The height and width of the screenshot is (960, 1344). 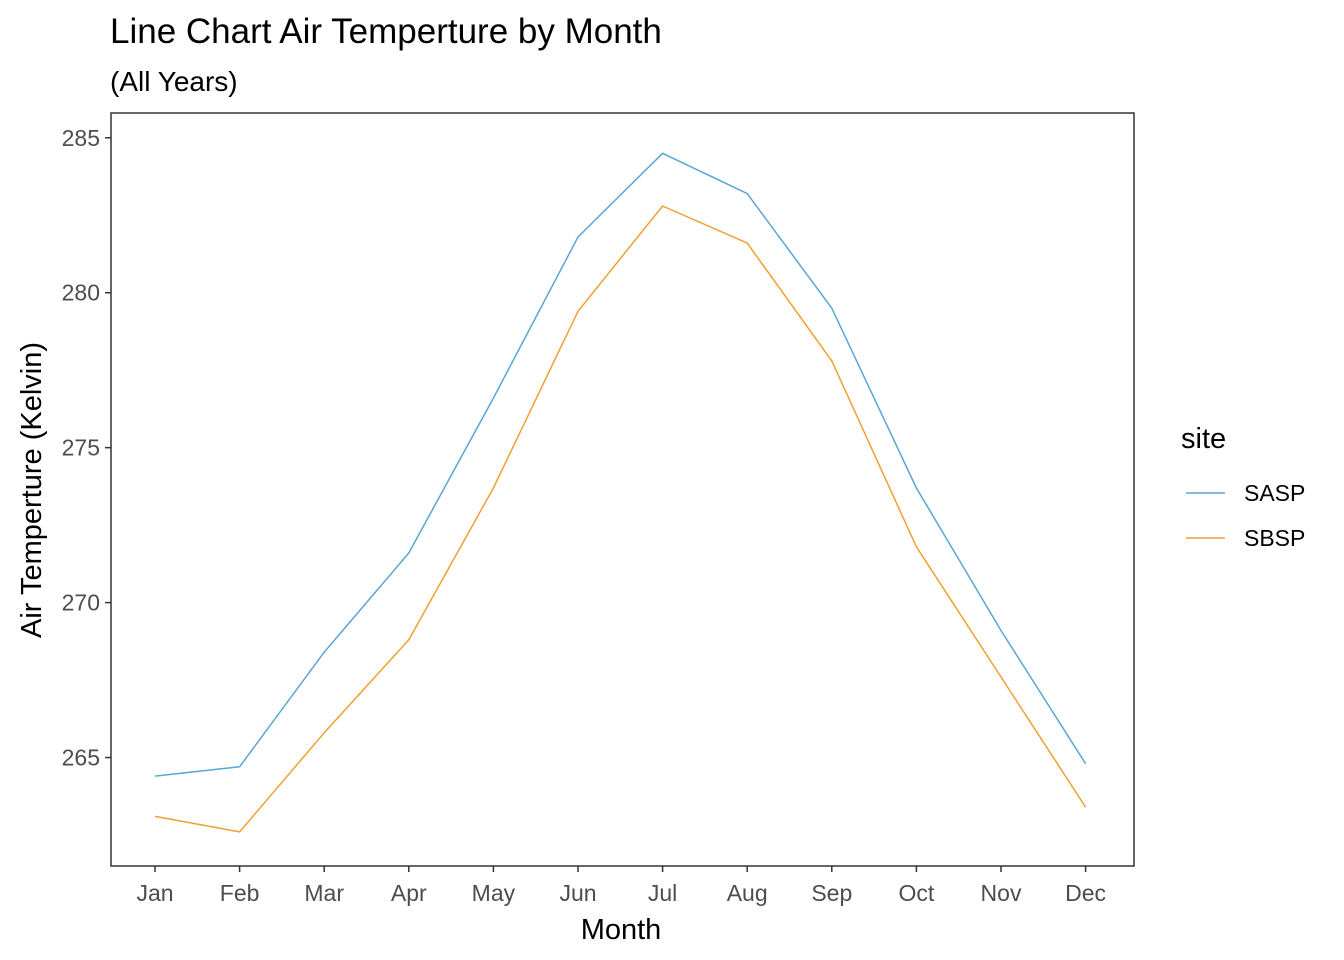 I want to click on x-tick-label: Apr, so click(x=409, y=893).